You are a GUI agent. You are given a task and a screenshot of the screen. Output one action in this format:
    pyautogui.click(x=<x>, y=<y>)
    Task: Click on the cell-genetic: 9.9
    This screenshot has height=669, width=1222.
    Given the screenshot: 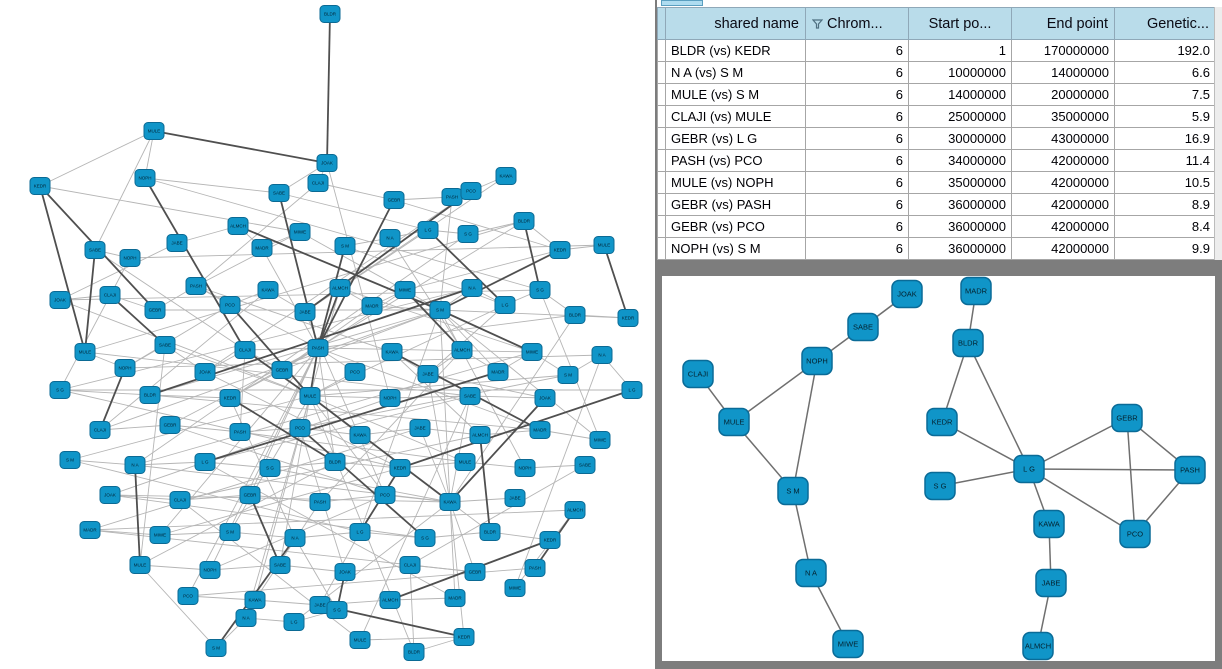 What is the action you would take?
    pyautogui.click(x=1165, y=248)
    